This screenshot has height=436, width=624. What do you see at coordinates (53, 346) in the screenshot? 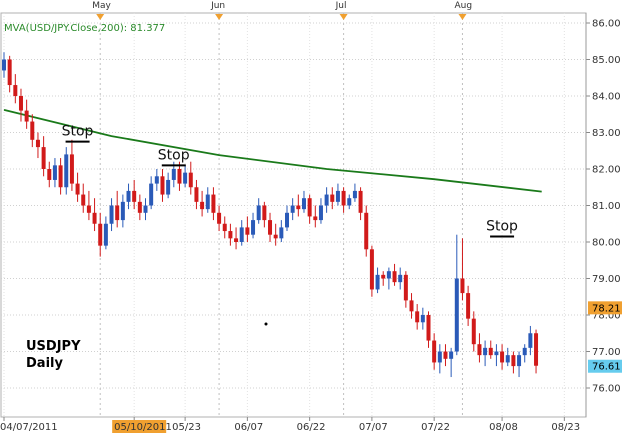
I see `ticker-label: USDJPY` at bounding box center [53, 346].